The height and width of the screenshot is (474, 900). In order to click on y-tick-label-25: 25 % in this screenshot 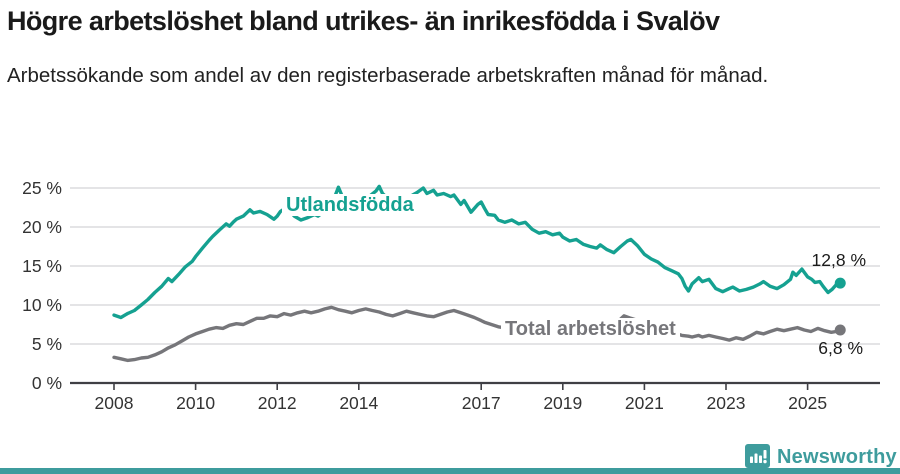, I will do `click(42, 188)`.